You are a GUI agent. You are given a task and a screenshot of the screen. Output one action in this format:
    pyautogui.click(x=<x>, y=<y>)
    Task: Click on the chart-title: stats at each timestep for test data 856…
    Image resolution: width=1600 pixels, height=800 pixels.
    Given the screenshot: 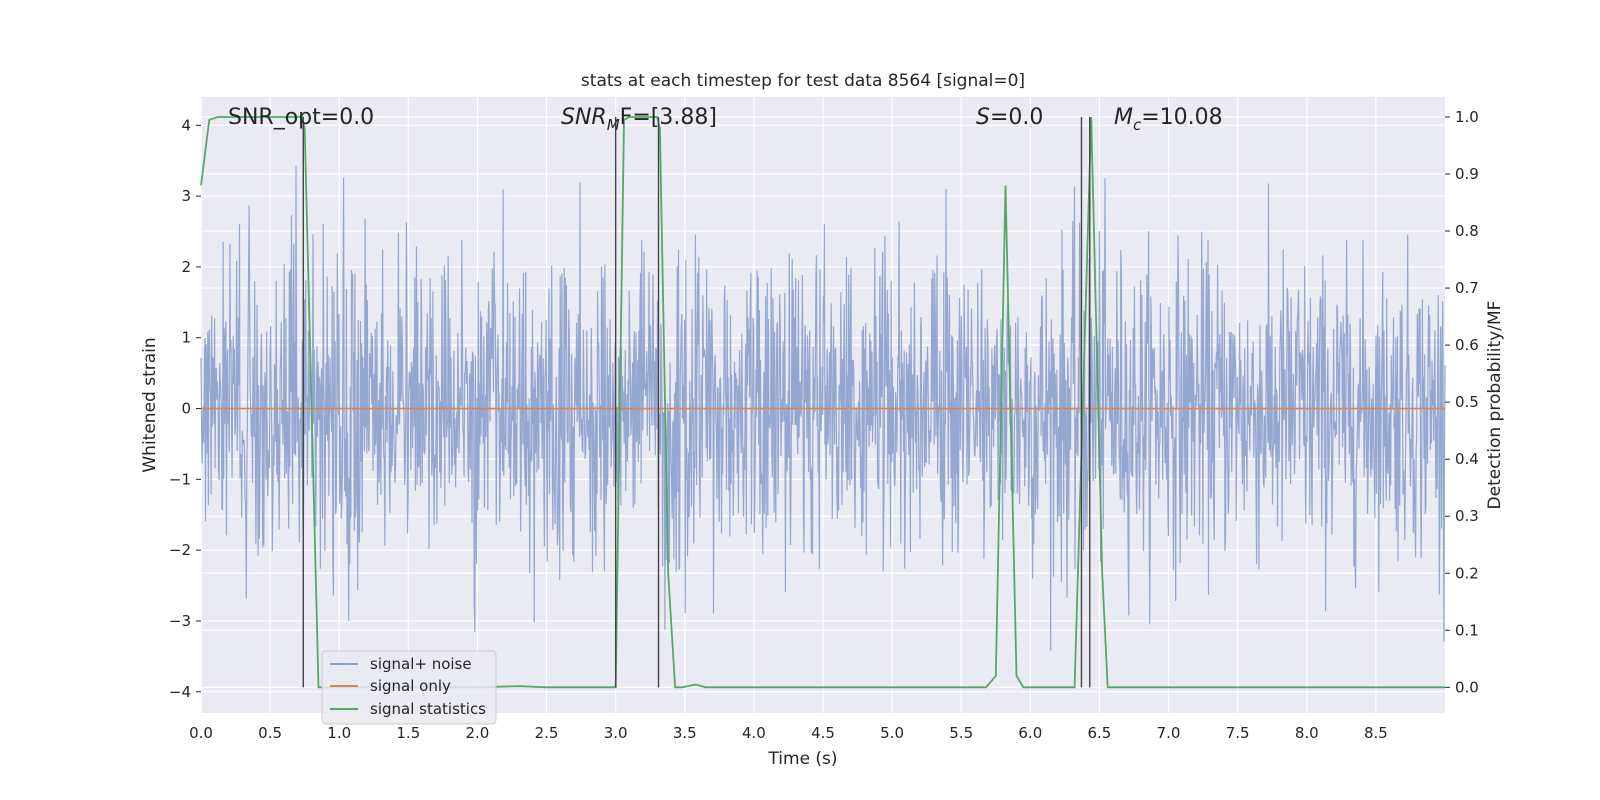 What is the action you would take?
    pyautogui.click(x=803, y=81)
    